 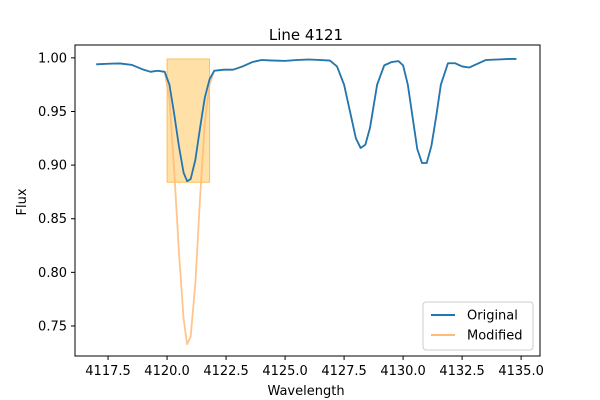 I want to click on x-tick-label: 4117.5, so click(x=108, y=371).